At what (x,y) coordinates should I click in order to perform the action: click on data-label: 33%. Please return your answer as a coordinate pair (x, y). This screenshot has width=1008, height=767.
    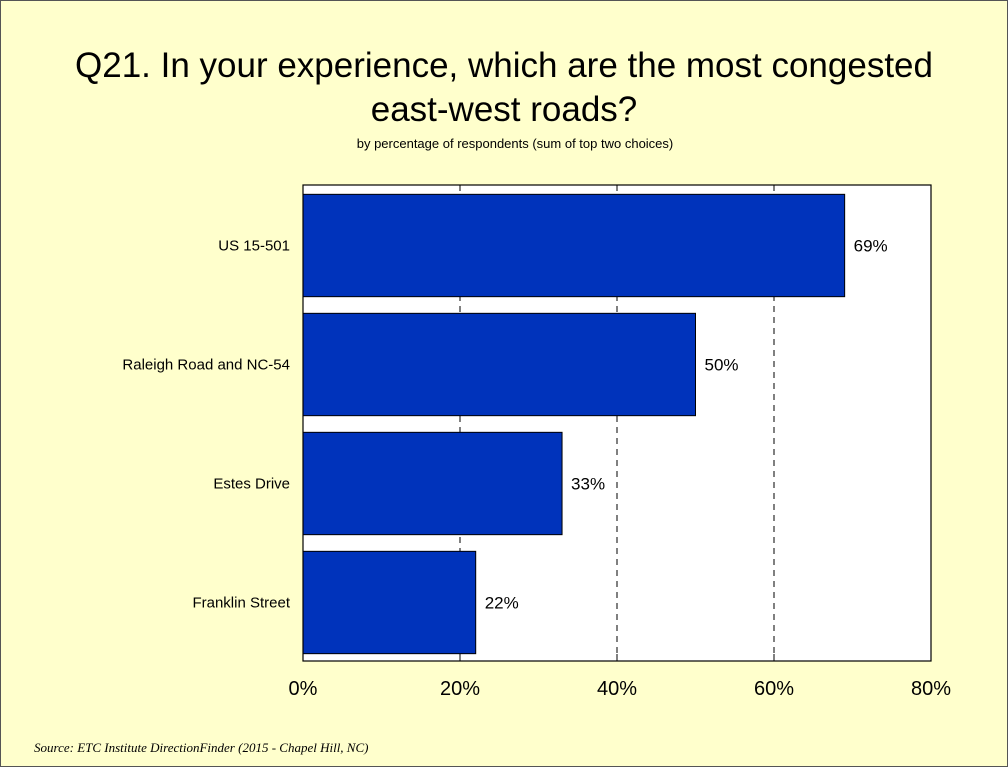
    Looking at the image, I should click on (588, 484).